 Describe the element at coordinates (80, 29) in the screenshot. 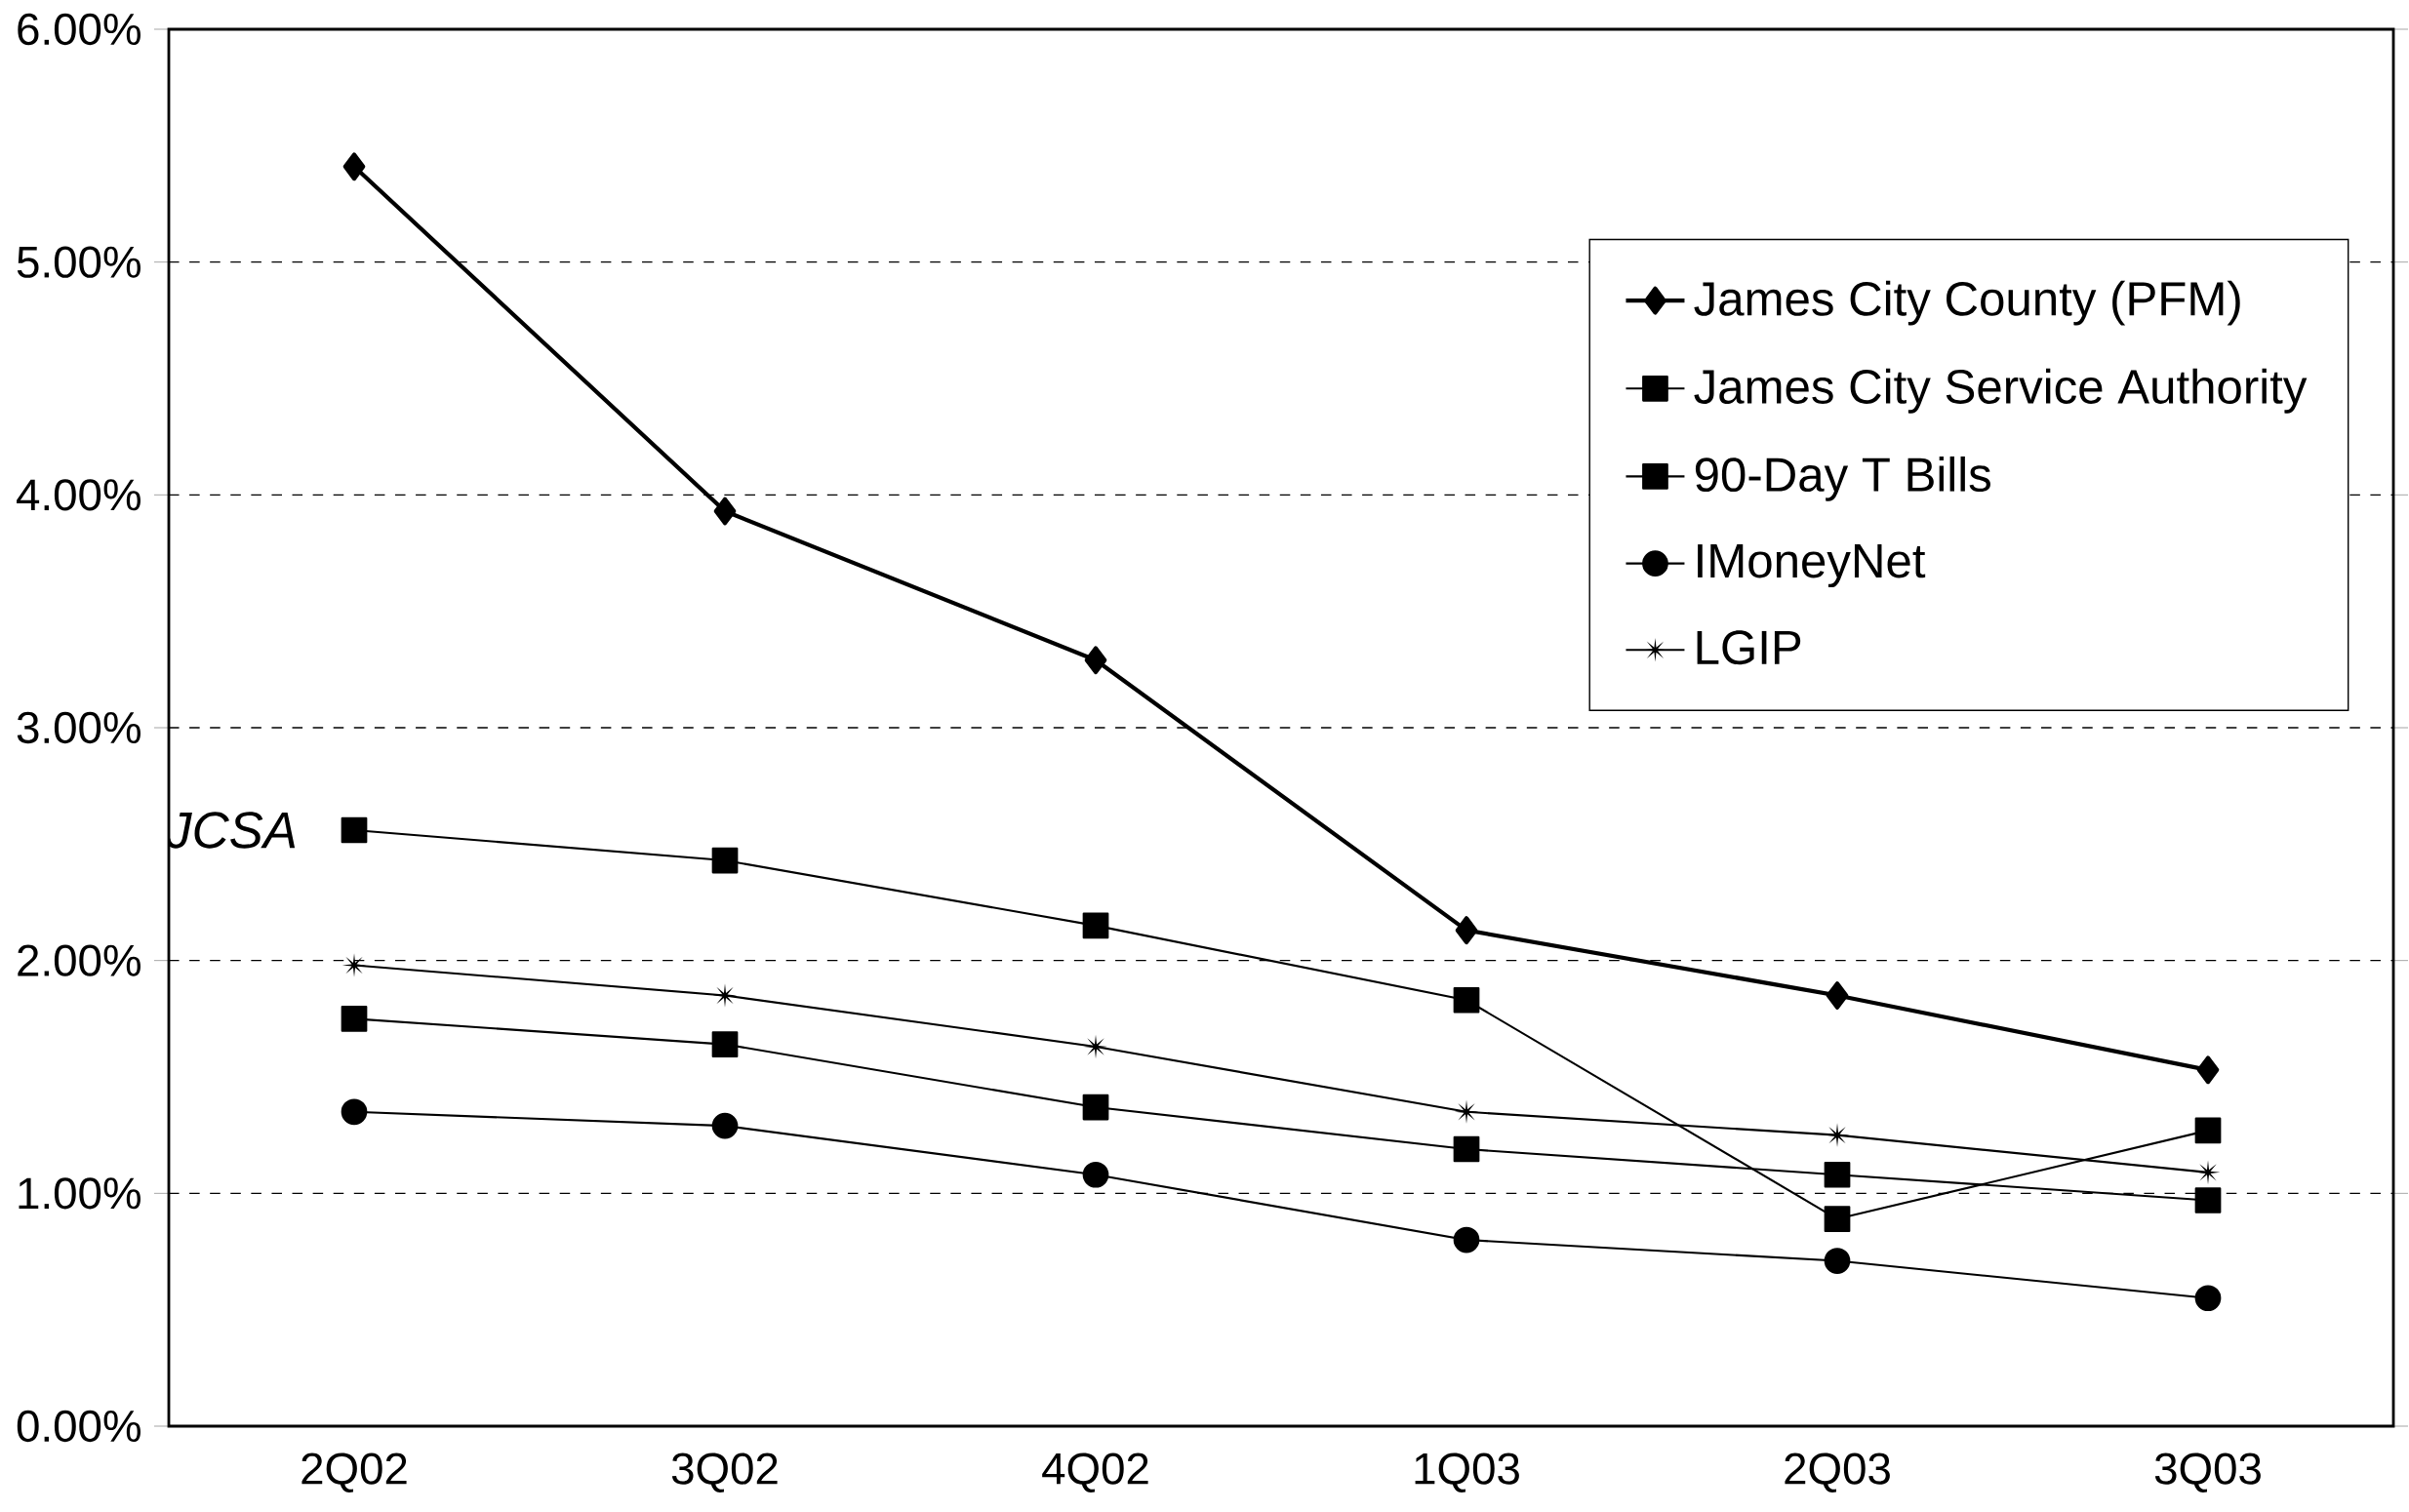

I see `y-tick-label: 6.00%` at that location.